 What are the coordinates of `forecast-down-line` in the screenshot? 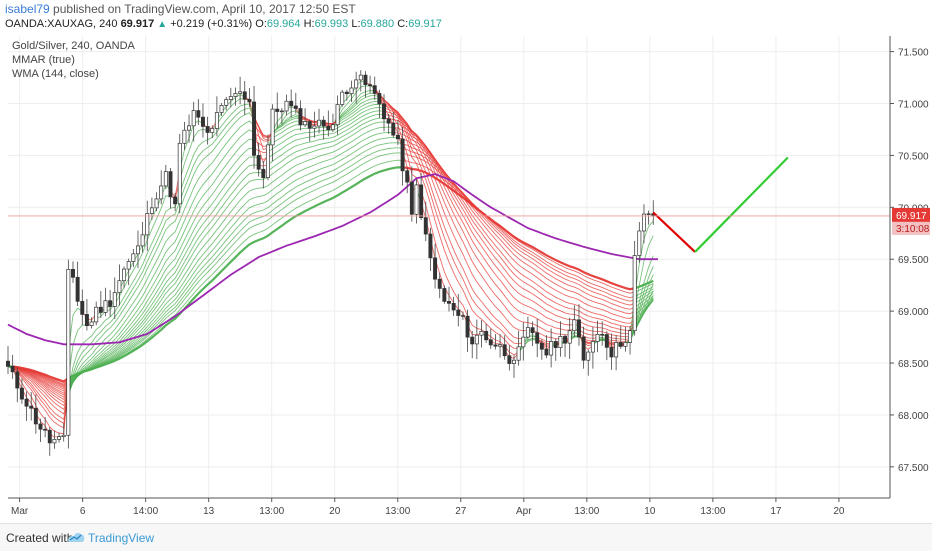 It's located at (674, 231).